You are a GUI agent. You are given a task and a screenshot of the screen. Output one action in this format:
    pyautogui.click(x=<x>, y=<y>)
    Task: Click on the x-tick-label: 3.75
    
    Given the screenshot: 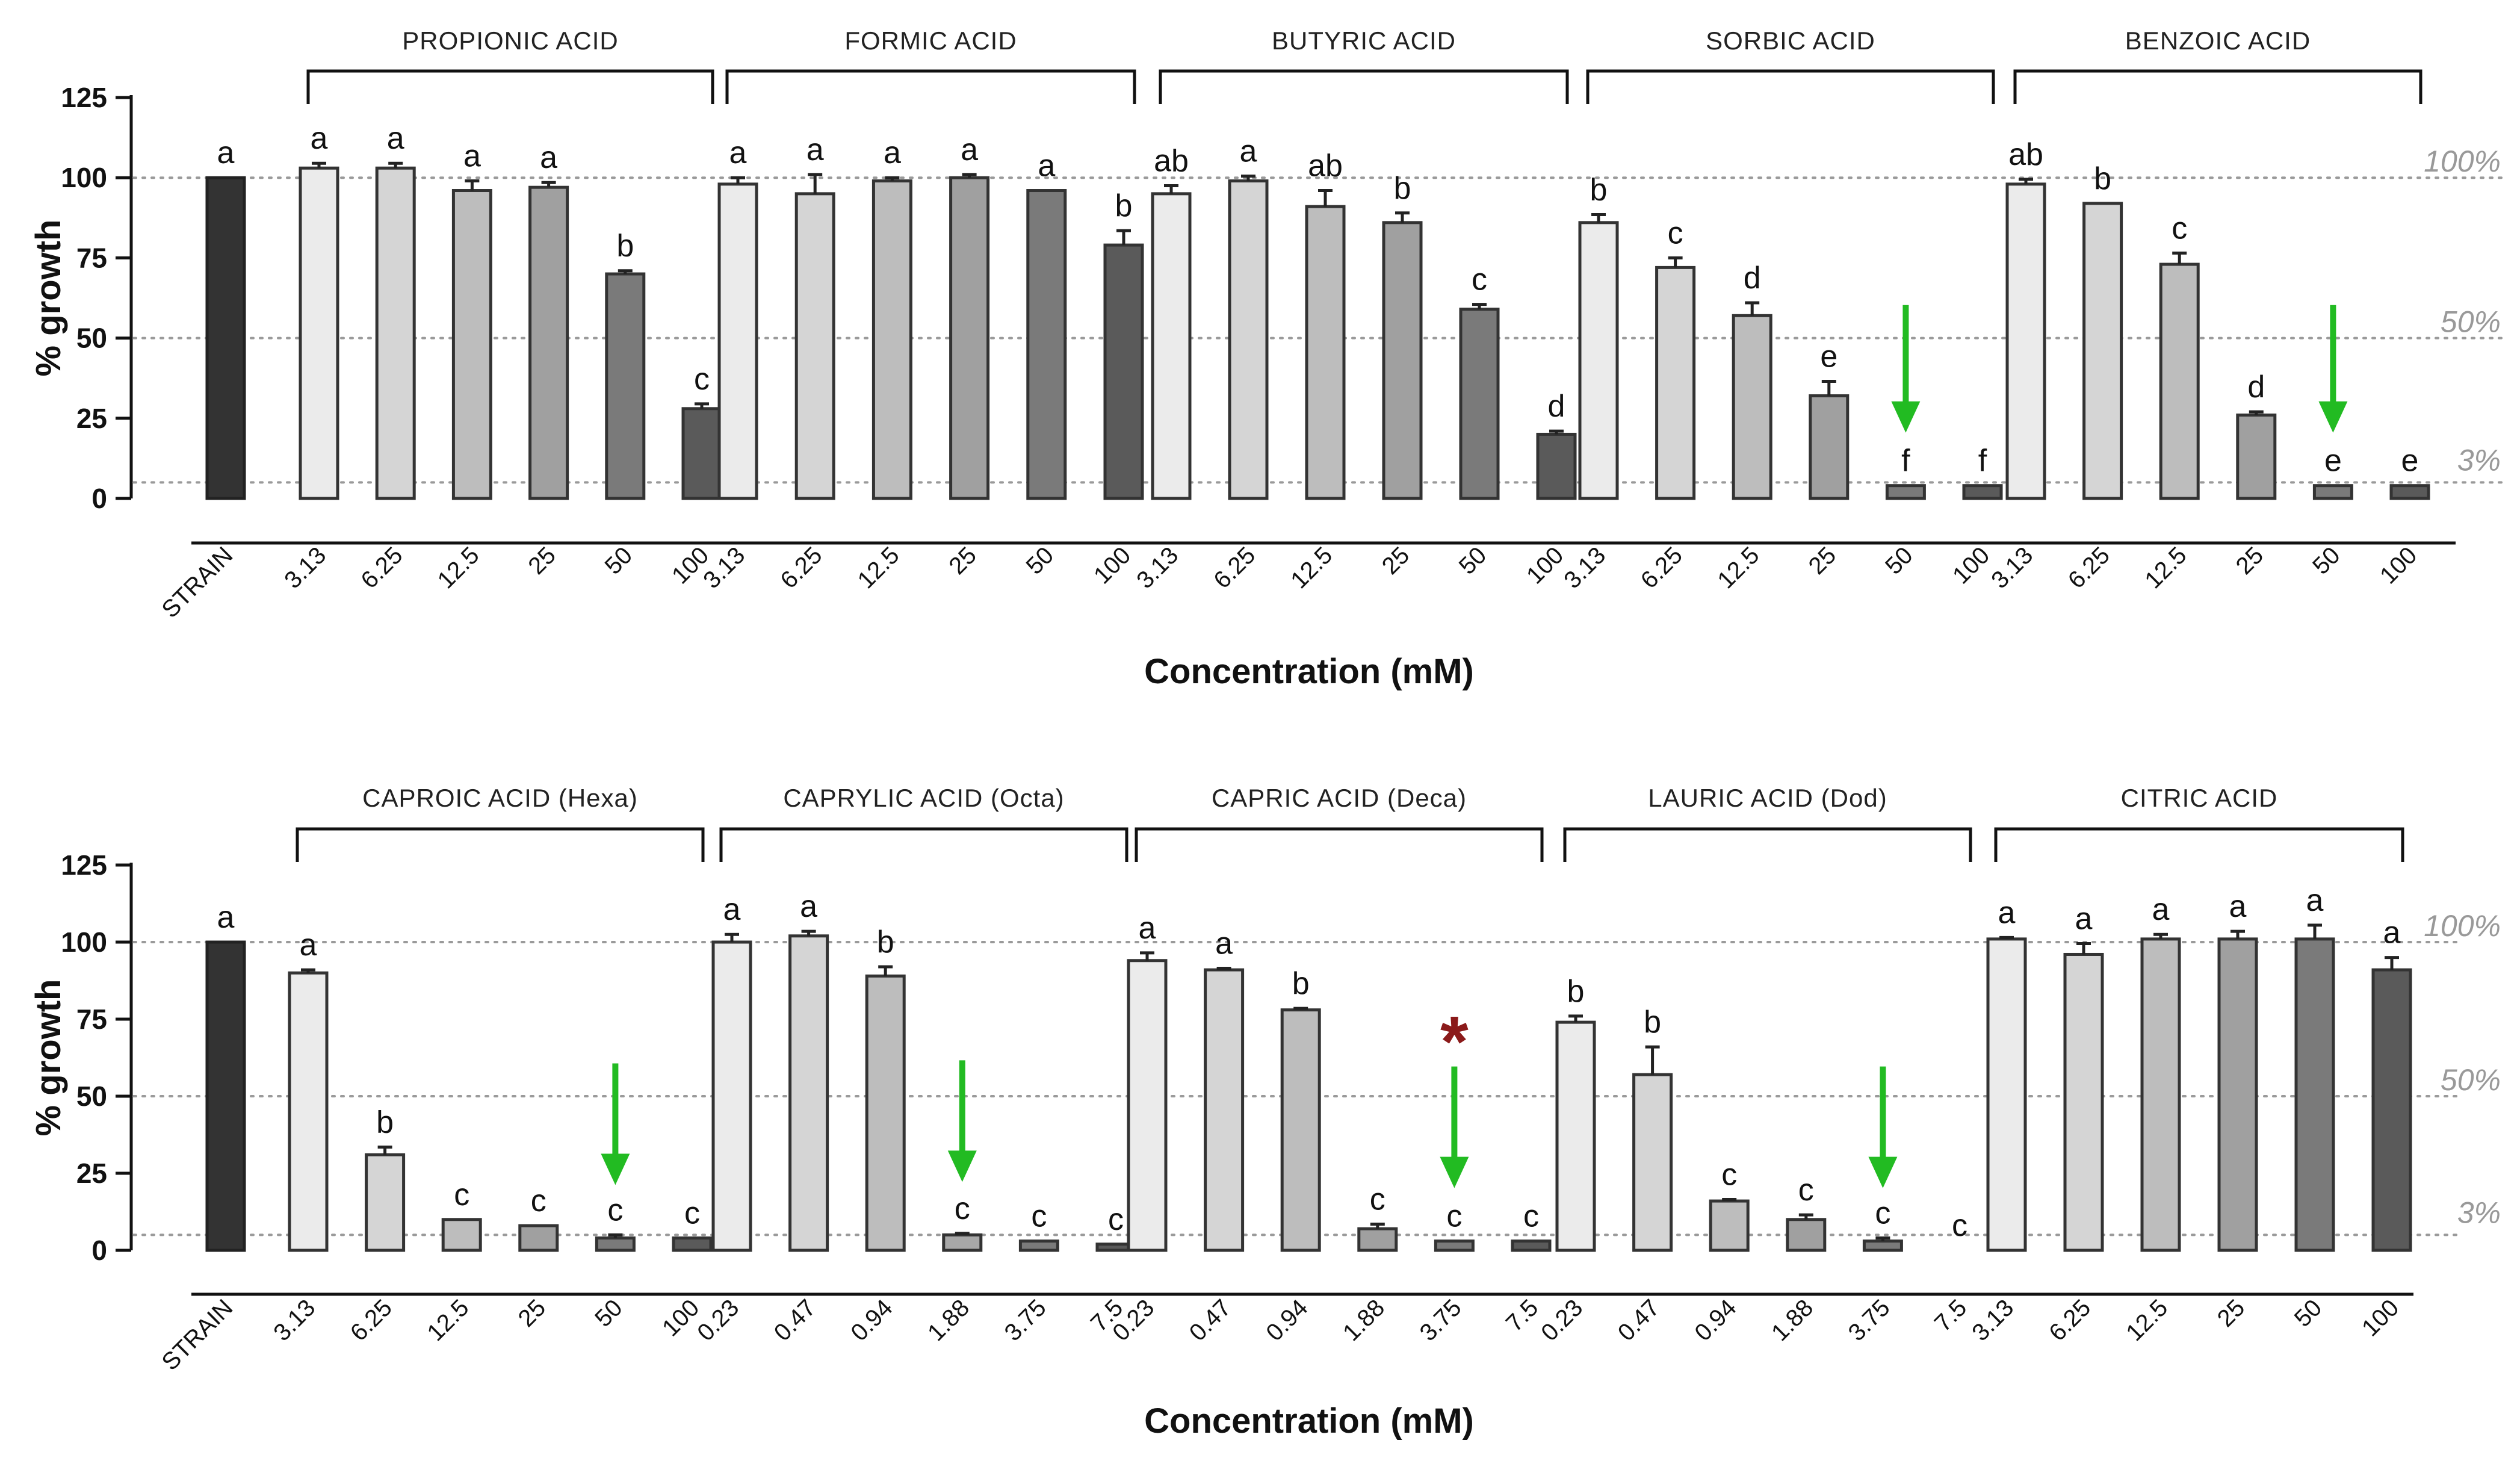 What is the action you would take?
    pyautogui.click(x=1441, y=1320)
    